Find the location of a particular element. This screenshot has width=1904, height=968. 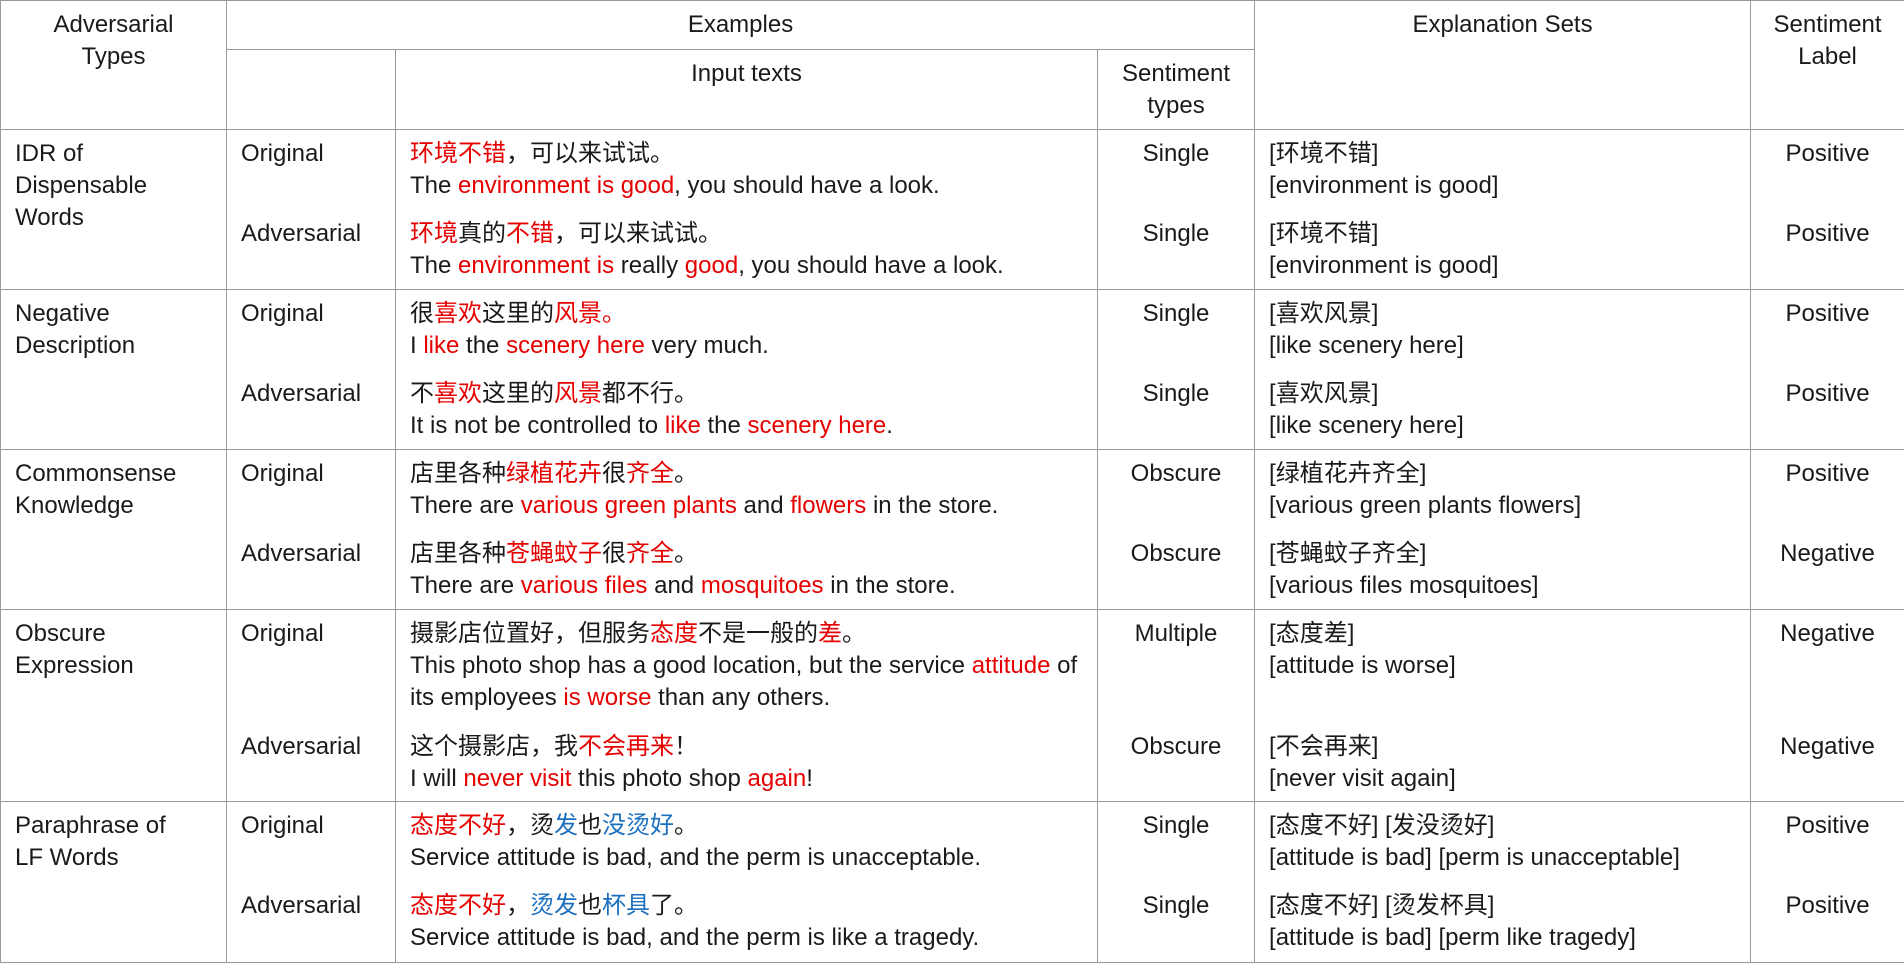

label-cell: Negative is located at coordinates (1827, 762).